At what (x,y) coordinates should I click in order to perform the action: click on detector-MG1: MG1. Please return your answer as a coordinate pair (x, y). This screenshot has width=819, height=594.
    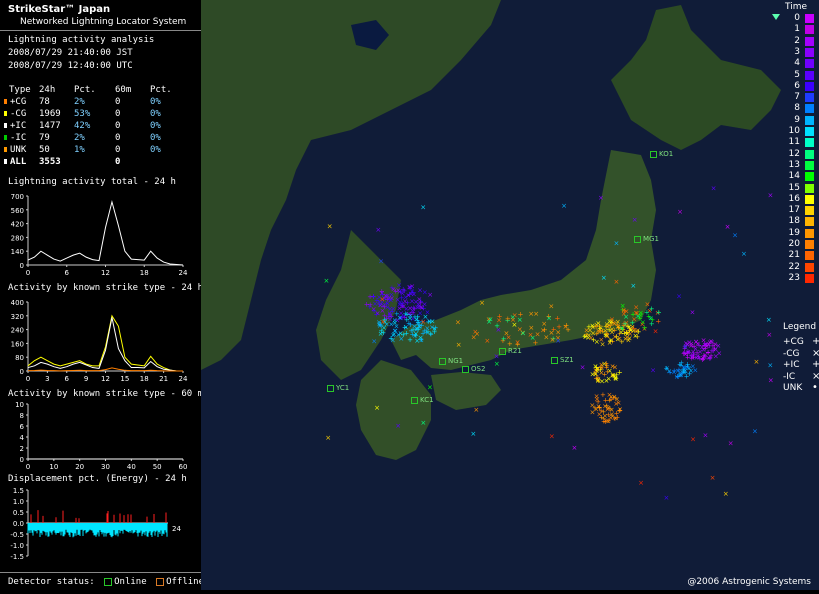
    Looking at the image, I should click on (646, 239).